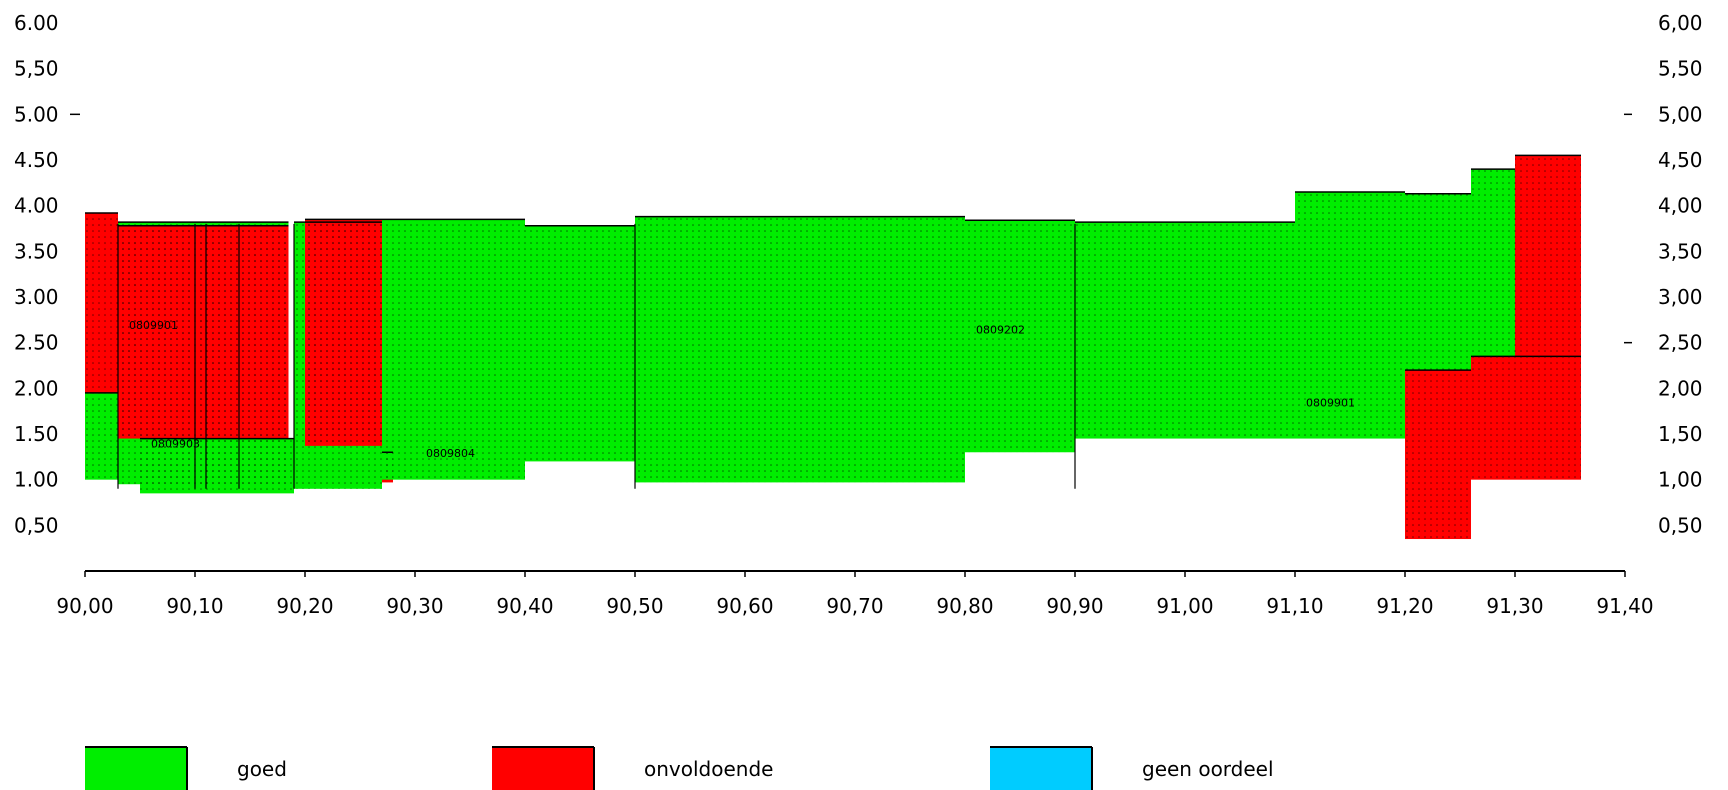  I want to click on x-tick-label-11: 91,10, so click(1294, 606).